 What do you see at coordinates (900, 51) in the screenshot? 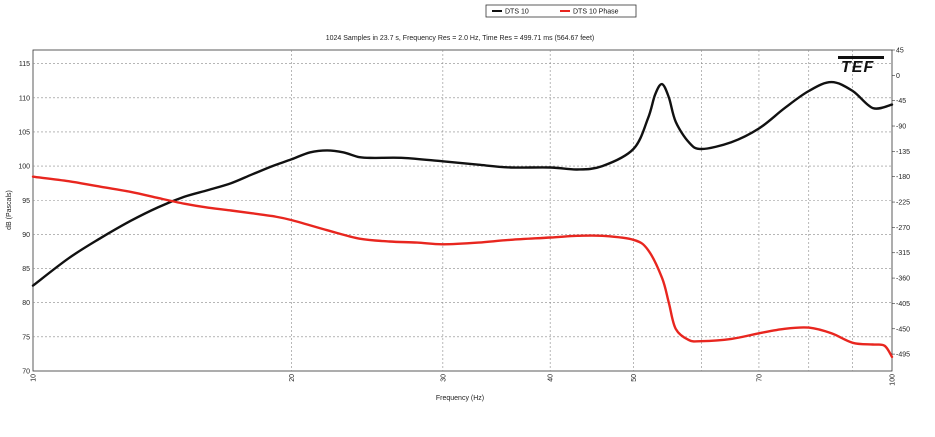
I see `y2-tick-label: 45` at bounding box center [900, 51].